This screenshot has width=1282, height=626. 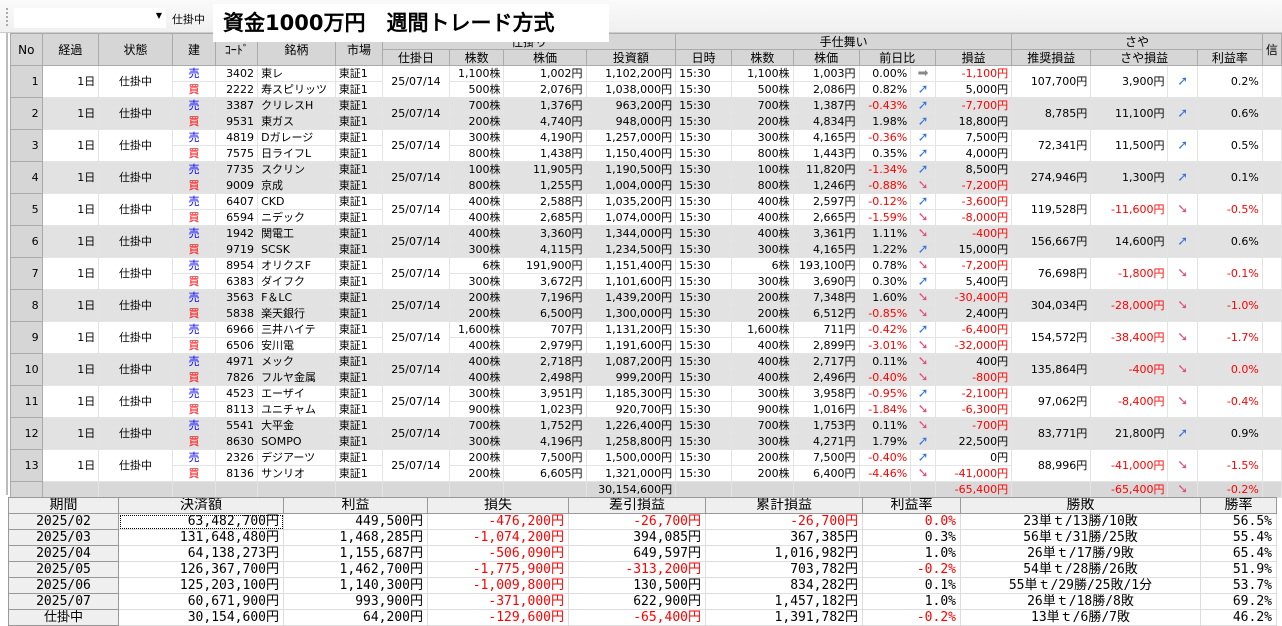 I want to click on col-extra: 信, so click(x=1271, y=49).